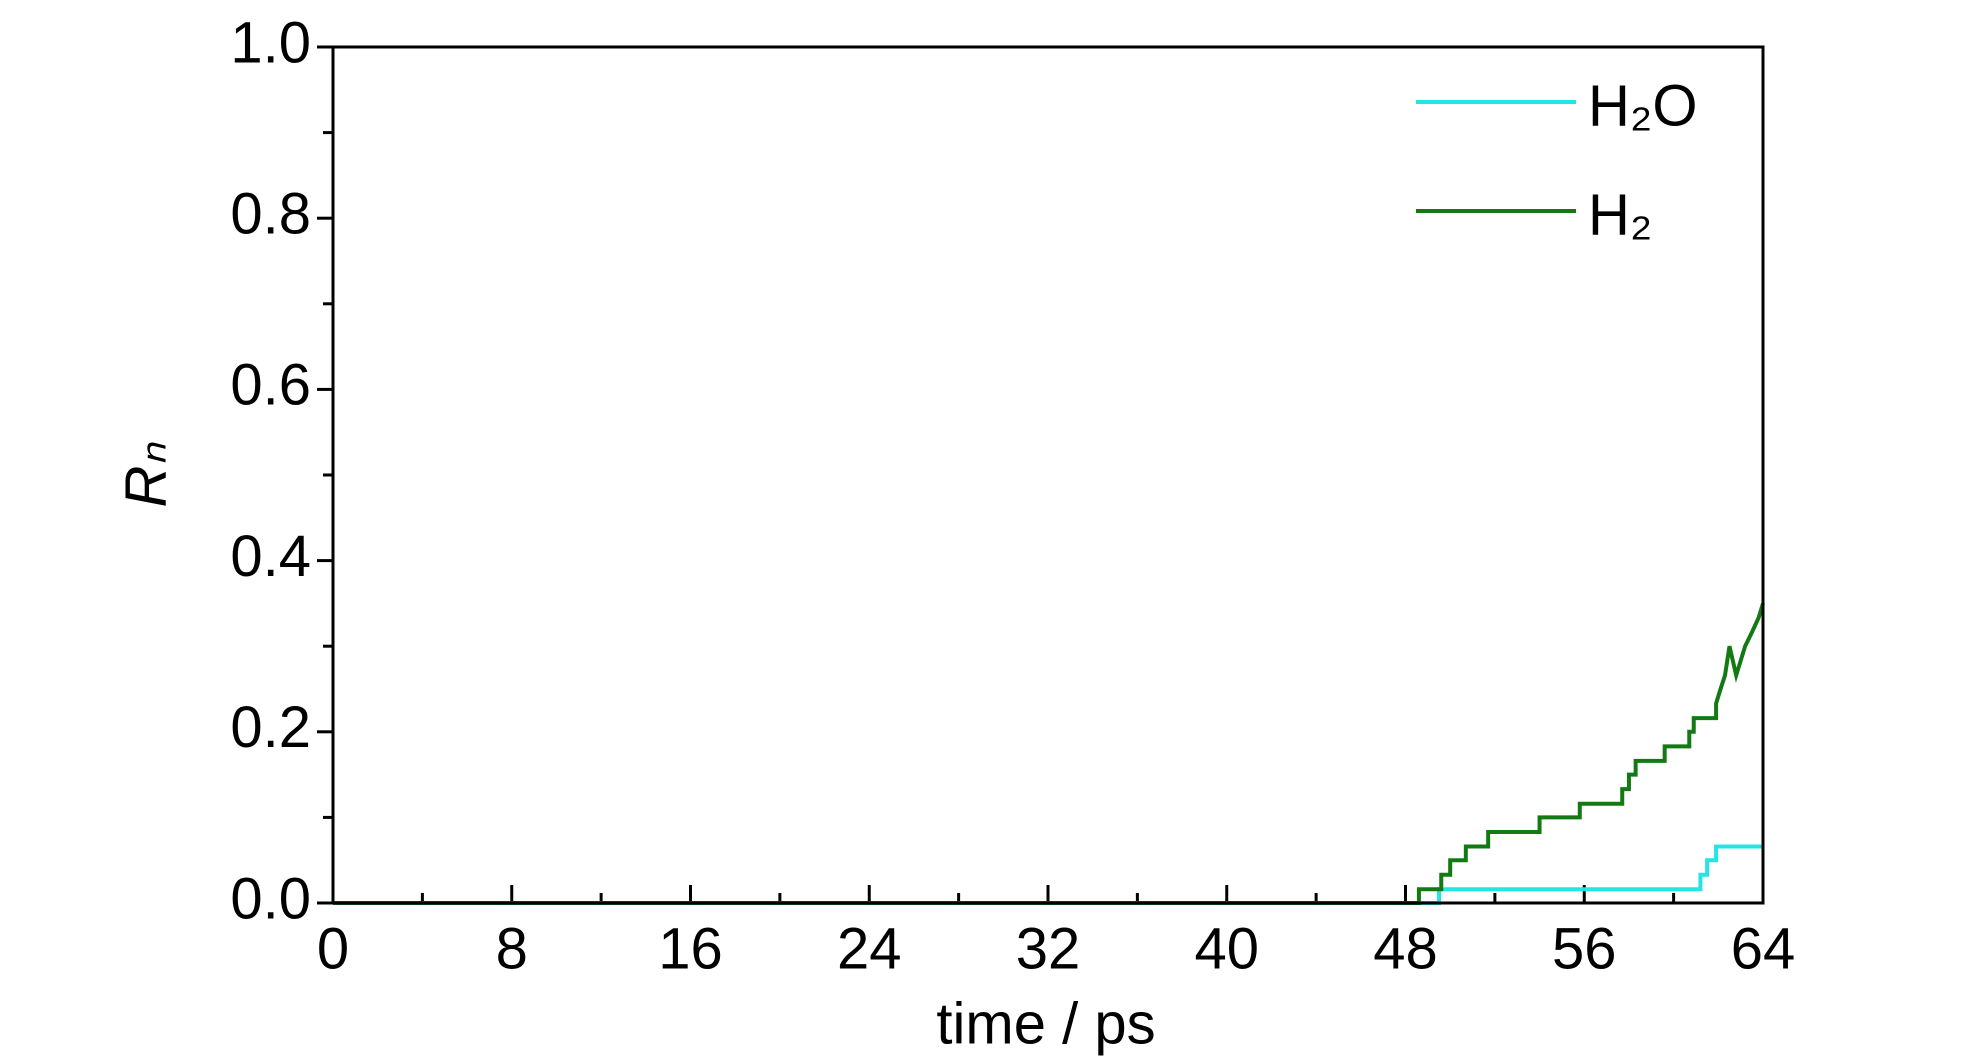  I want to click on x-tick-label: 8, so click(512, 948).